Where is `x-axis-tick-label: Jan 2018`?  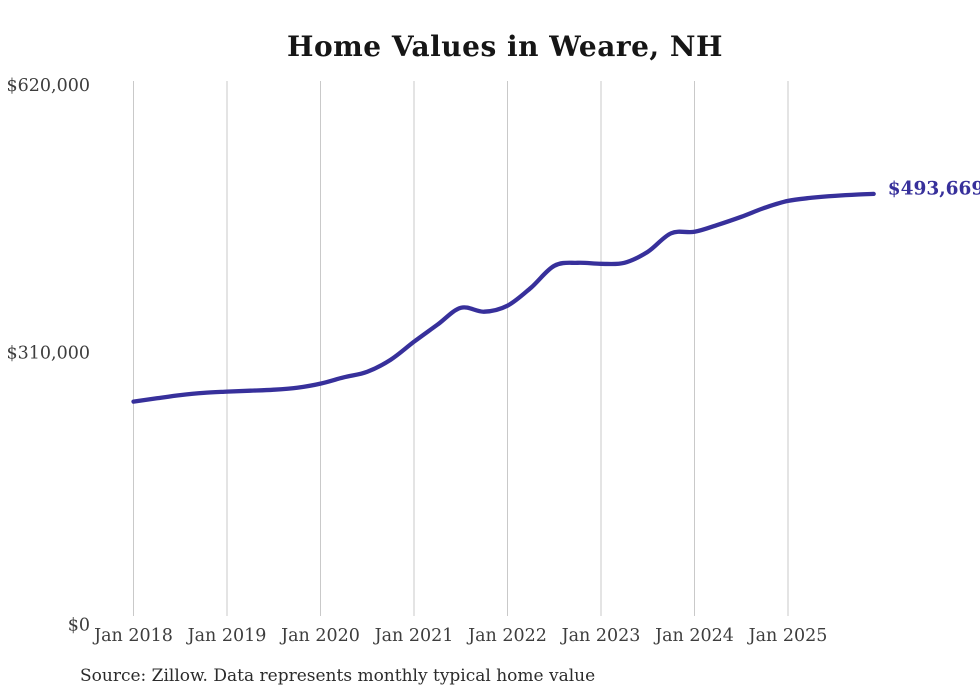
x-axis-tick-label: Jan 2018 is located at coordinates (132, 636).